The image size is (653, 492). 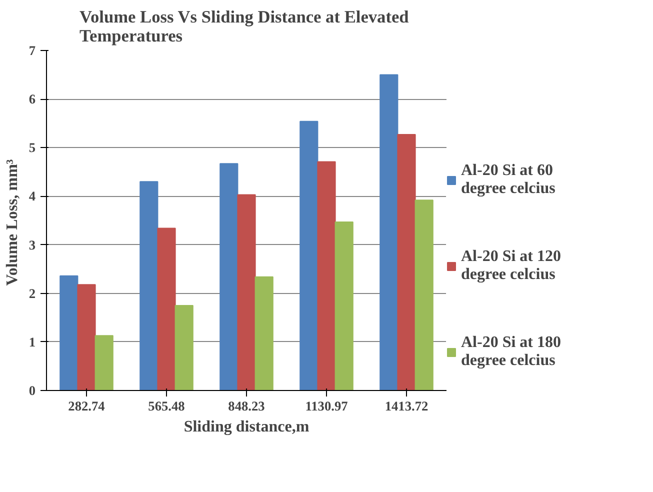 What do you see at coordinates (508, 180) in the screenshot?
I see `legend-label: Al-20 Si at 60 degree celcius` at bounding box center [508, 180].